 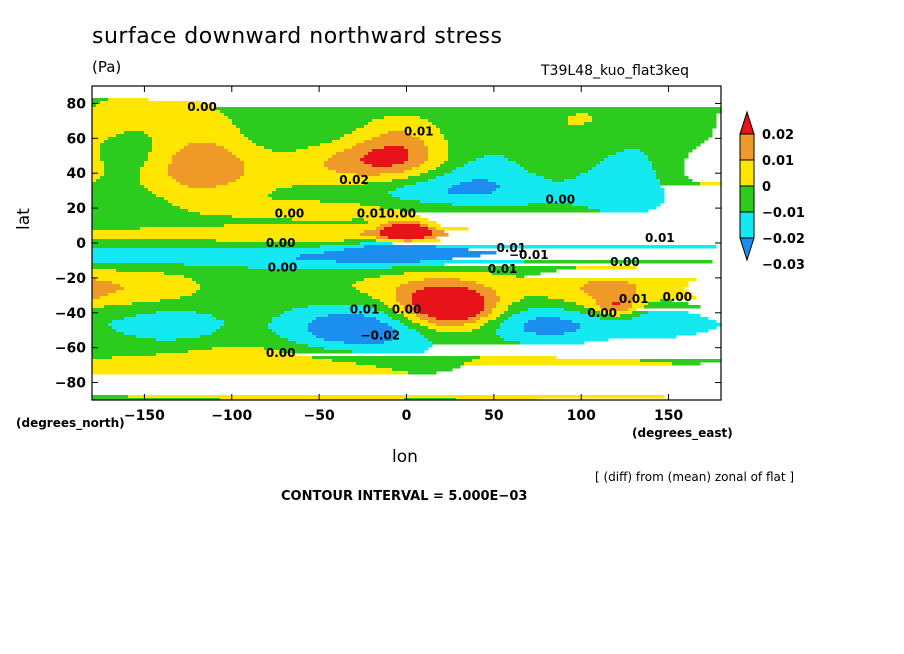 What do you see at coordinates (144, 416) in the screenshot?
I see `x-tick-label: −150` at bounding box center [144, 416].